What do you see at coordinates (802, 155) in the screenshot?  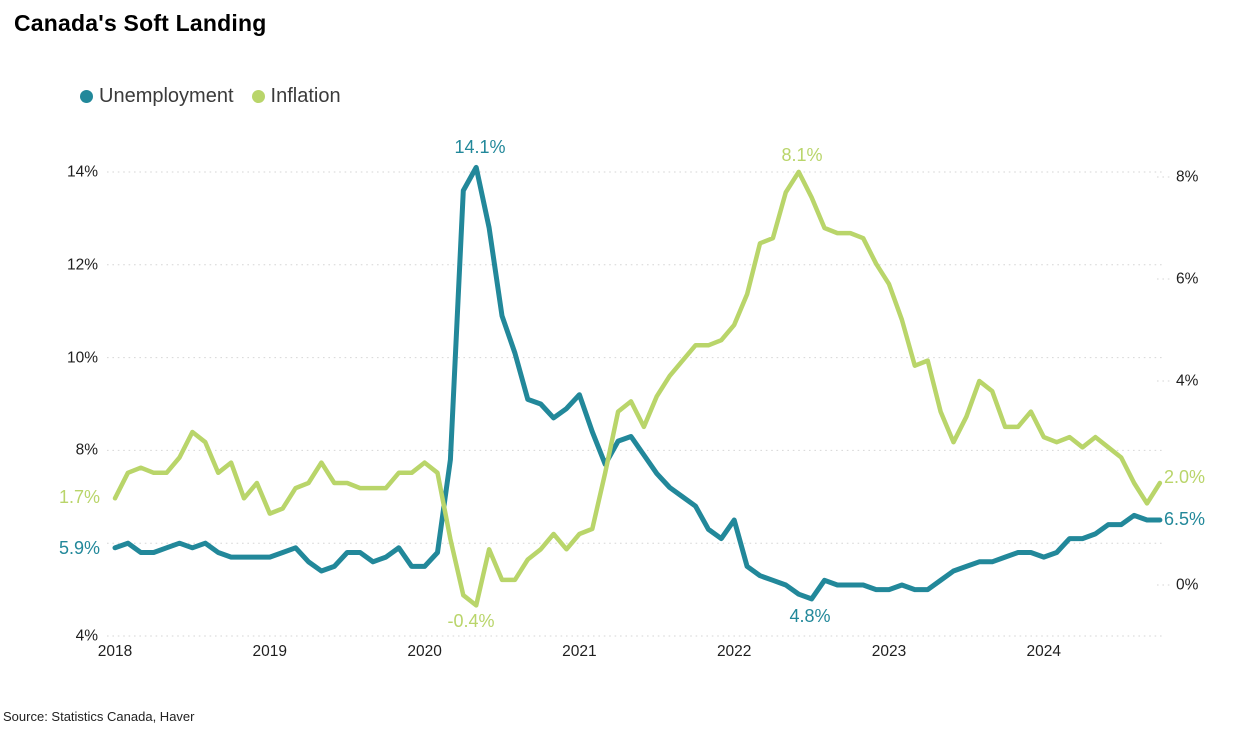 I see `annotation-inflation-8.1pct: 8.1%` at bounding box center [802, 155].